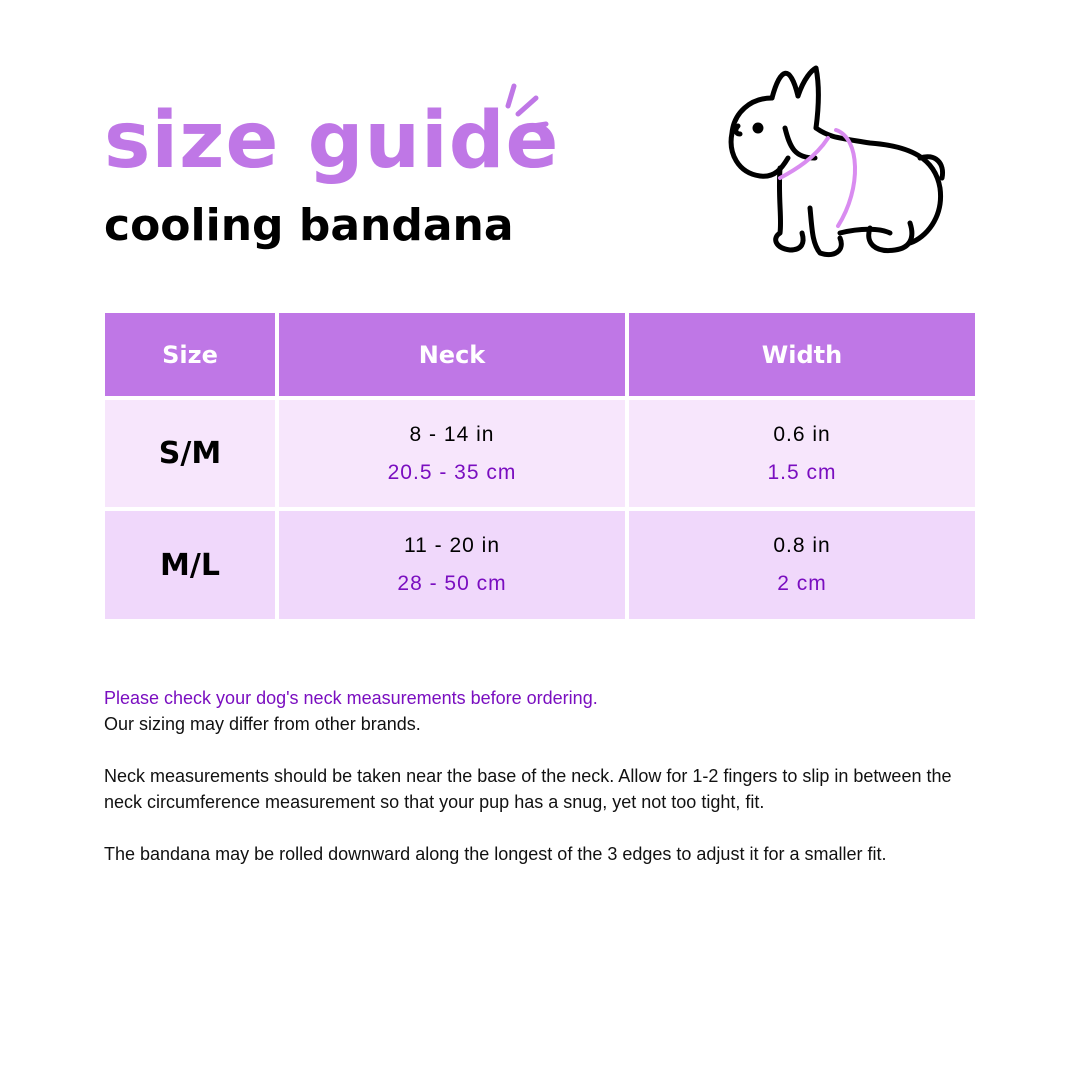 The width and height of the screenshot is (1080, 1080). What do you see at coordinates (190, 354) in the screenshot?
I see `column-header-size: Size` at bounding box center [190, 354].